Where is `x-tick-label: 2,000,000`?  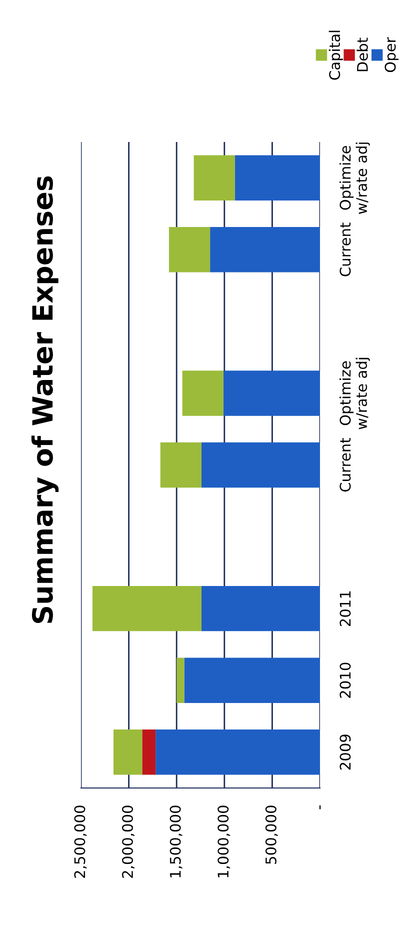 x-tick-label: 2,000,000 is located at coordinates (128, 842).